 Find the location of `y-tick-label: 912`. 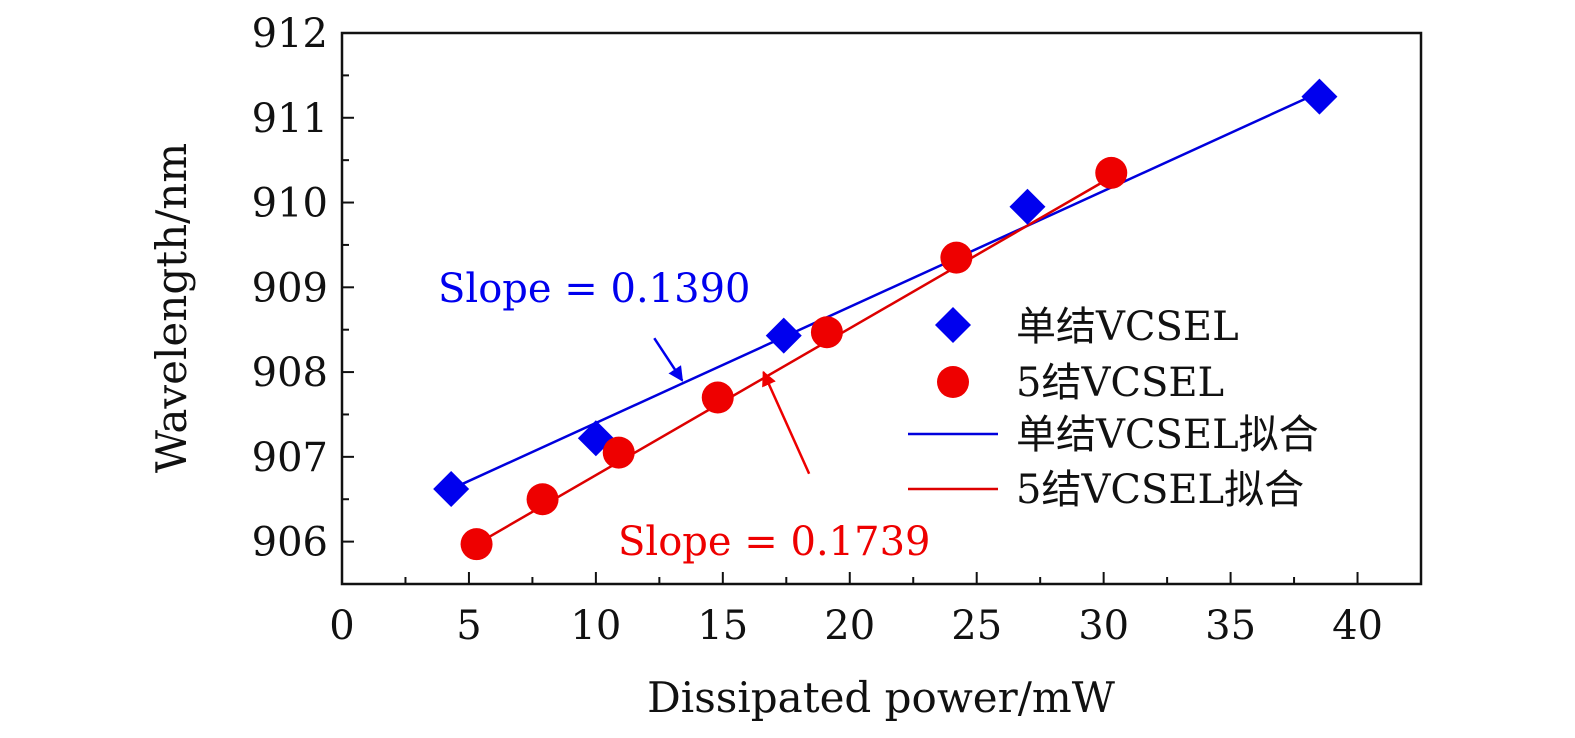

y-tick-label: 912 is located at coordinates (290, 34).